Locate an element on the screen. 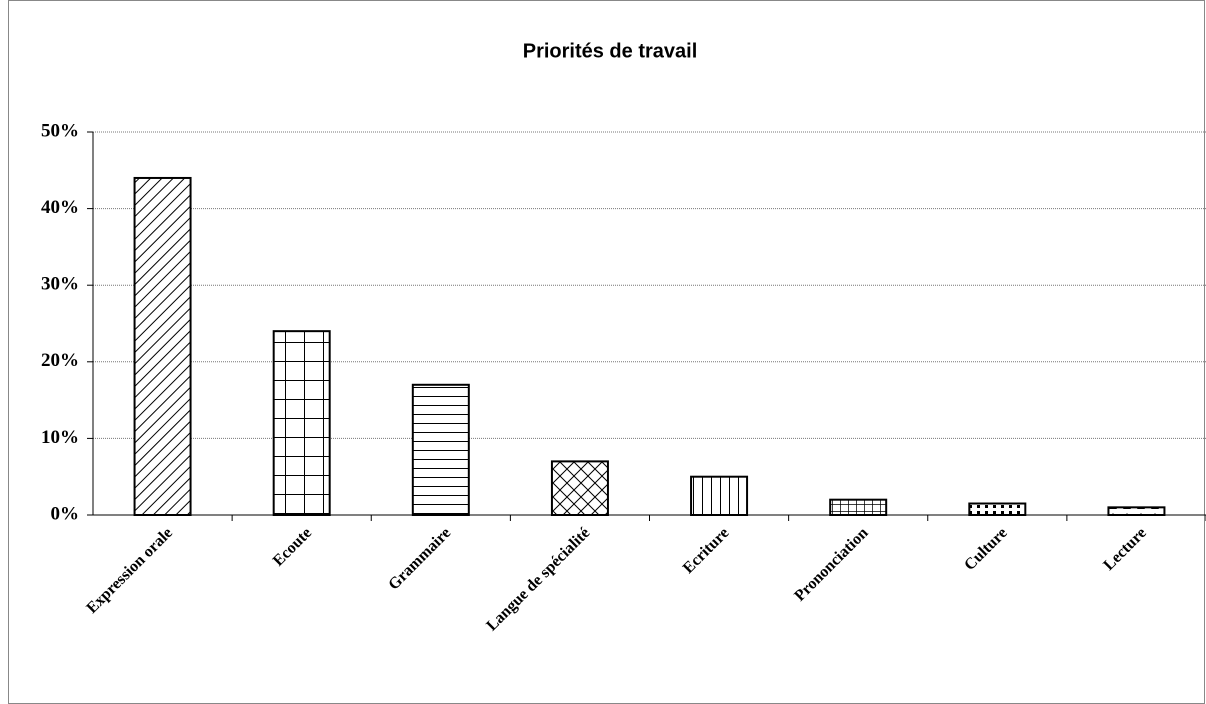 The width and height of the screenshot is (1206, 704). y-tick-label: 30% is located at coordinates (60, 284).